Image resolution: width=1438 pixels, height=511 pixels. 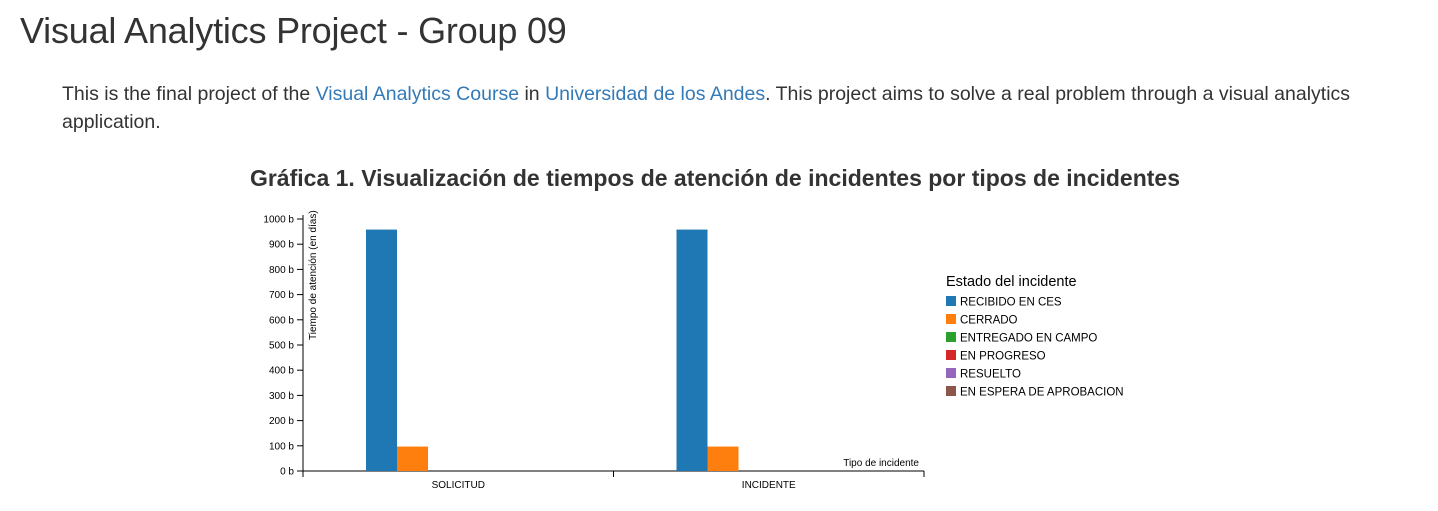 I want to click on intro-text-mid: in, so click(x=532, y=94).